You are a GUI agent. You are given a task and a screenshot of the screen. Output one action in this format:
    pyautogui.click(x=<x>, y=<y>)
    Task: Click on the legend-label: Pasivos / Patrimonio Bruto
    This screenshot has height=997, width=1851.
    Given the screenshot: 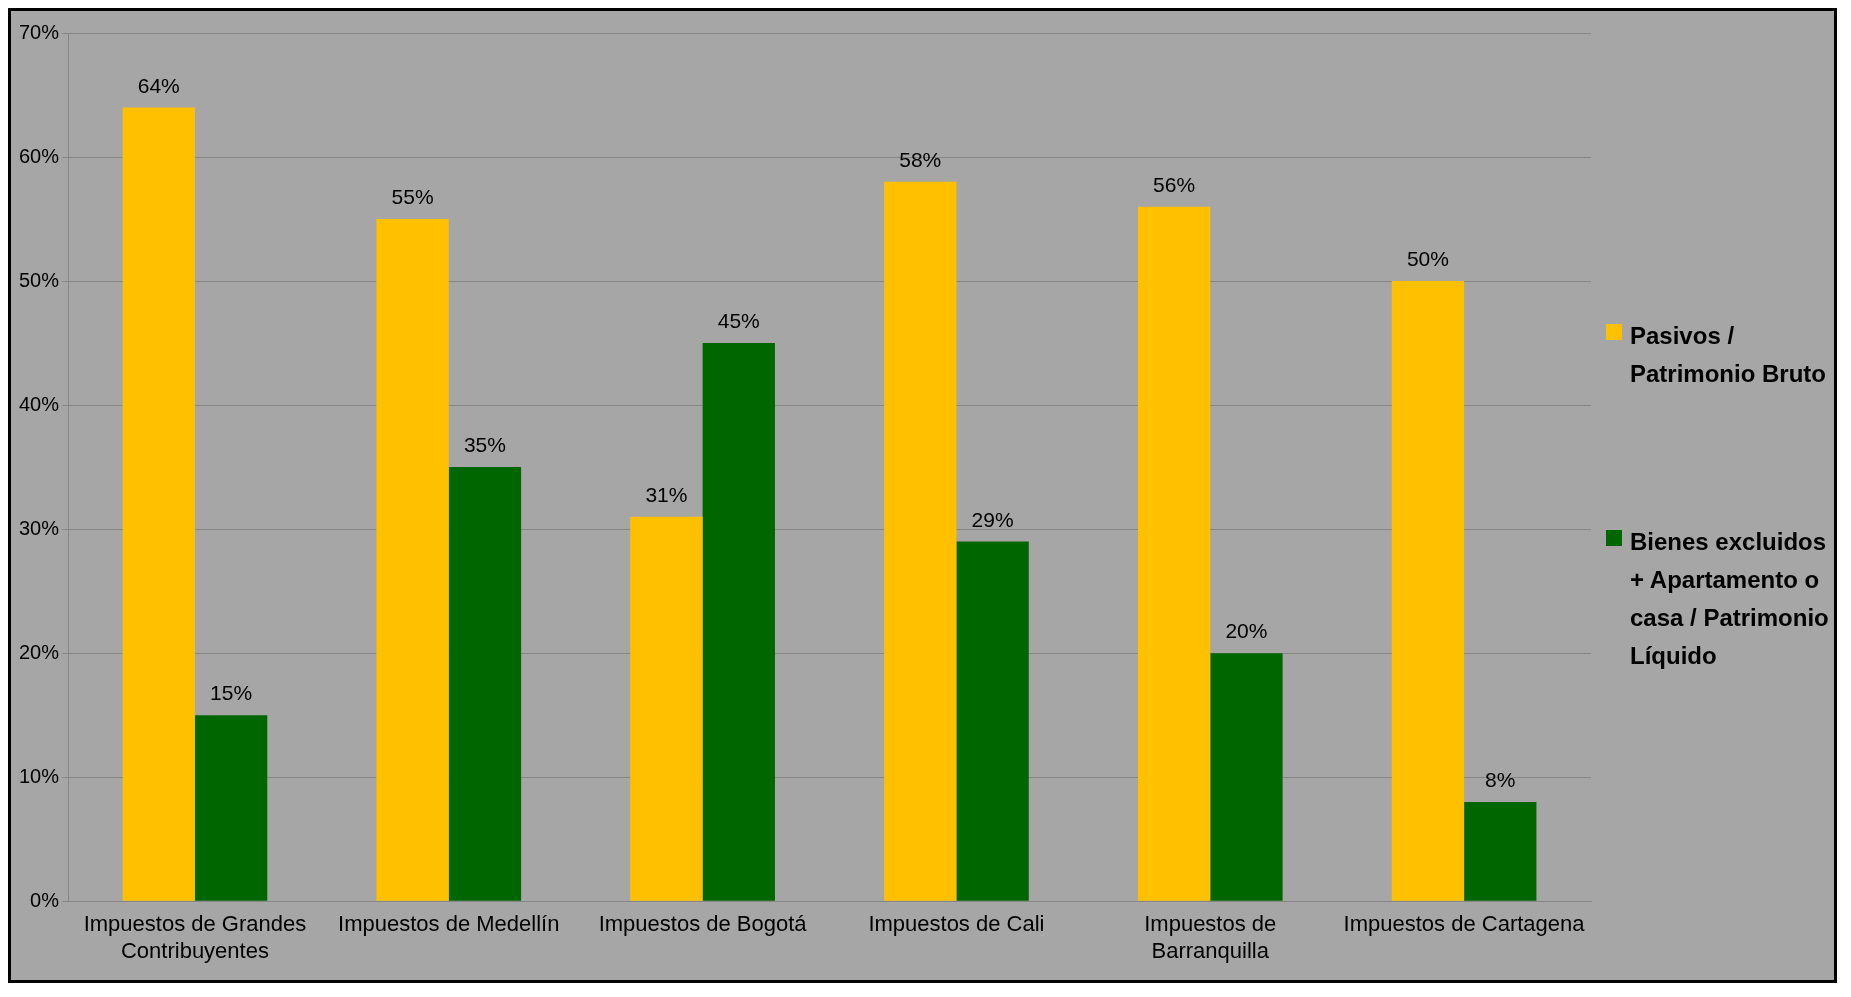 What is the action you would take?
    pyautogui.click(x=1728, y=354)
    